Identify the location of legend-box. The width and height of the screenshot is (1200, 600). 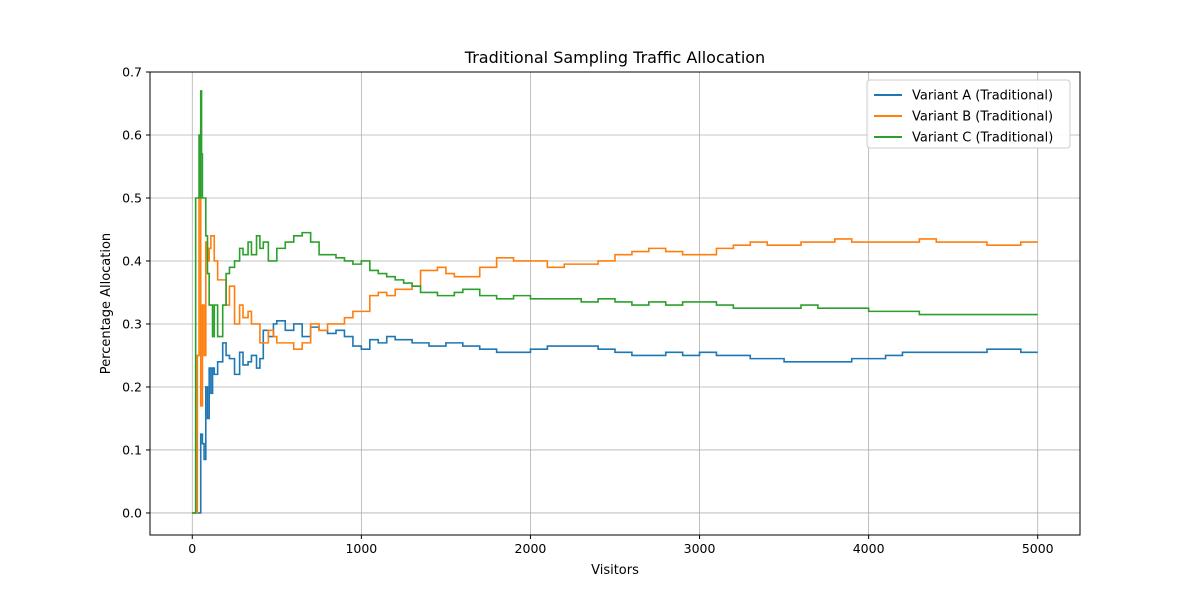
(968, 114).